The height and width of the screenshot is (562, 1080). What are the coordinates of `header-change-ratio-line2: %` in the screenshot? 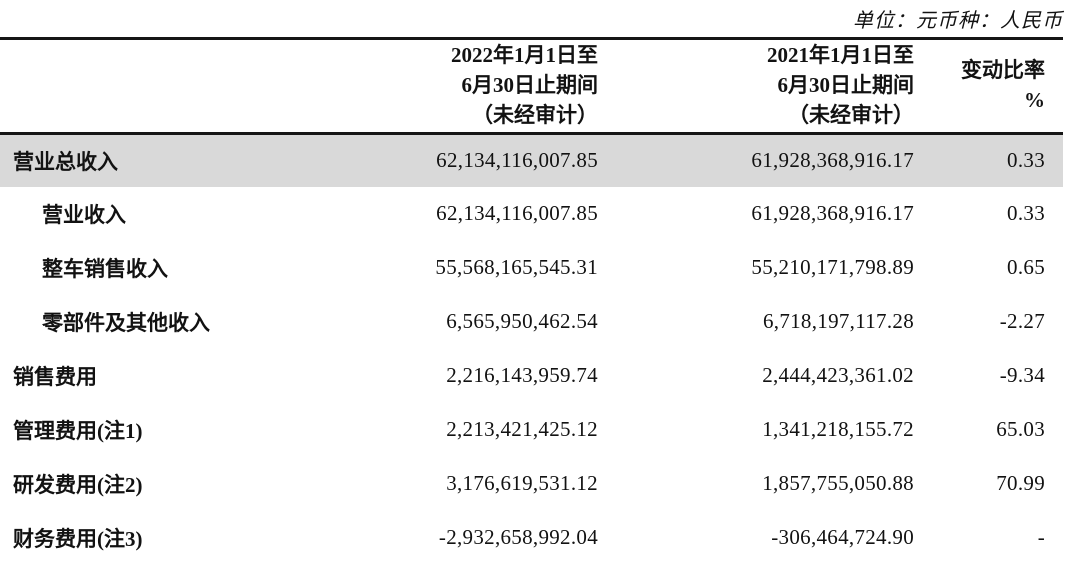 It's located at (1034, 100).